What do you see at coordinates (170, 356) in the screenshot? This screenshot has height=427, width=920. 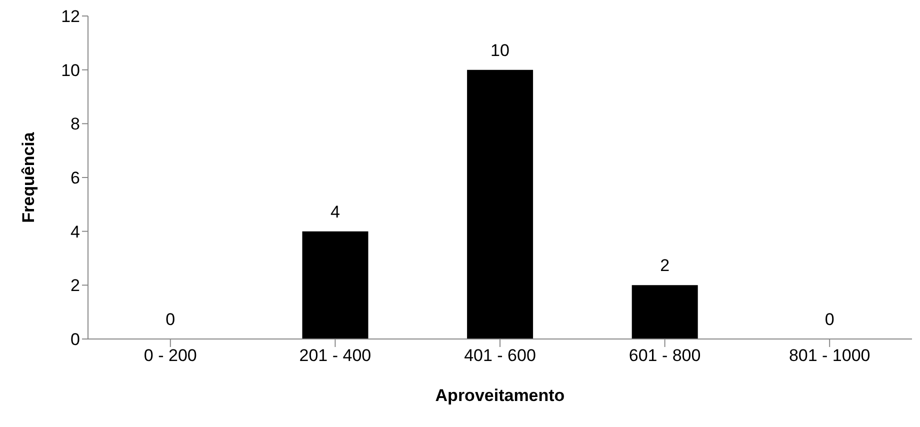 I see `x-tick-label: 0 - 200` at bounding box center [170, 356].